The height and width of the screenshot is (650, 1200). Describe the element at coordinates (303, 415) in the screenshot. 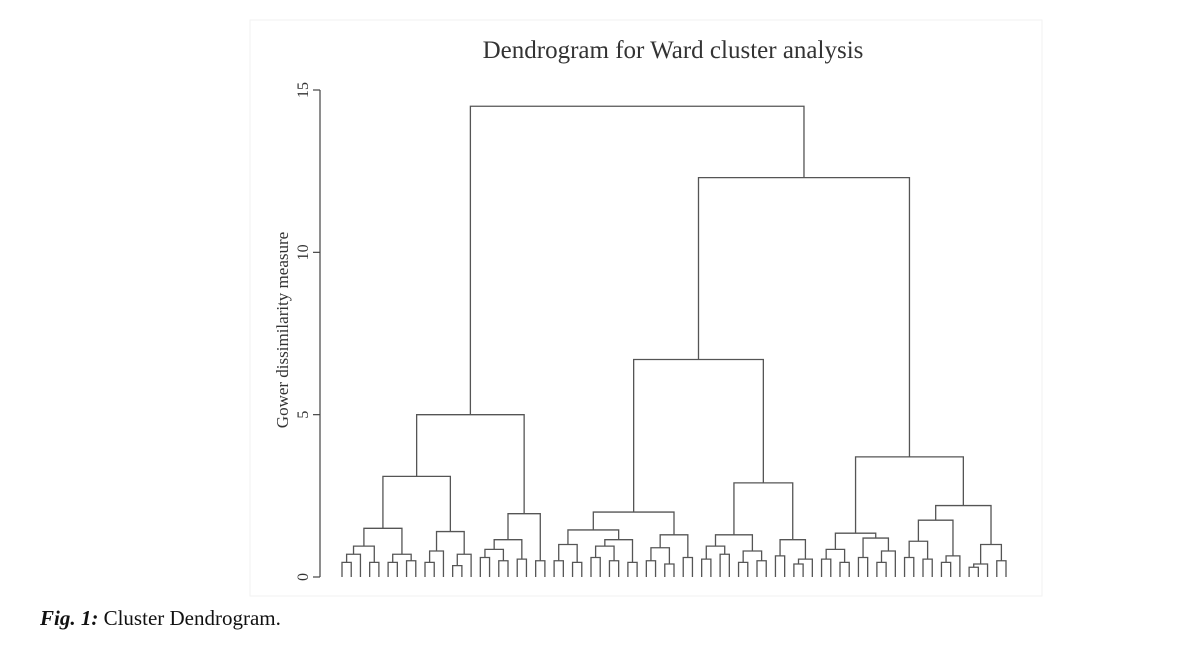

I see `y-tick-label: 5` at that location.